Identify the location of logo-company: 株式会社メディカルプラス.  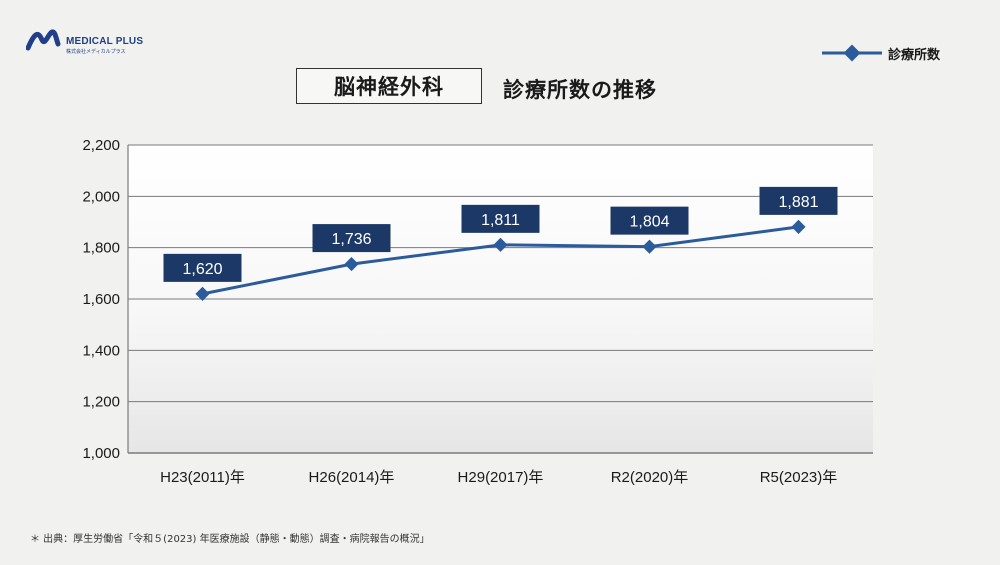
(96, 52).